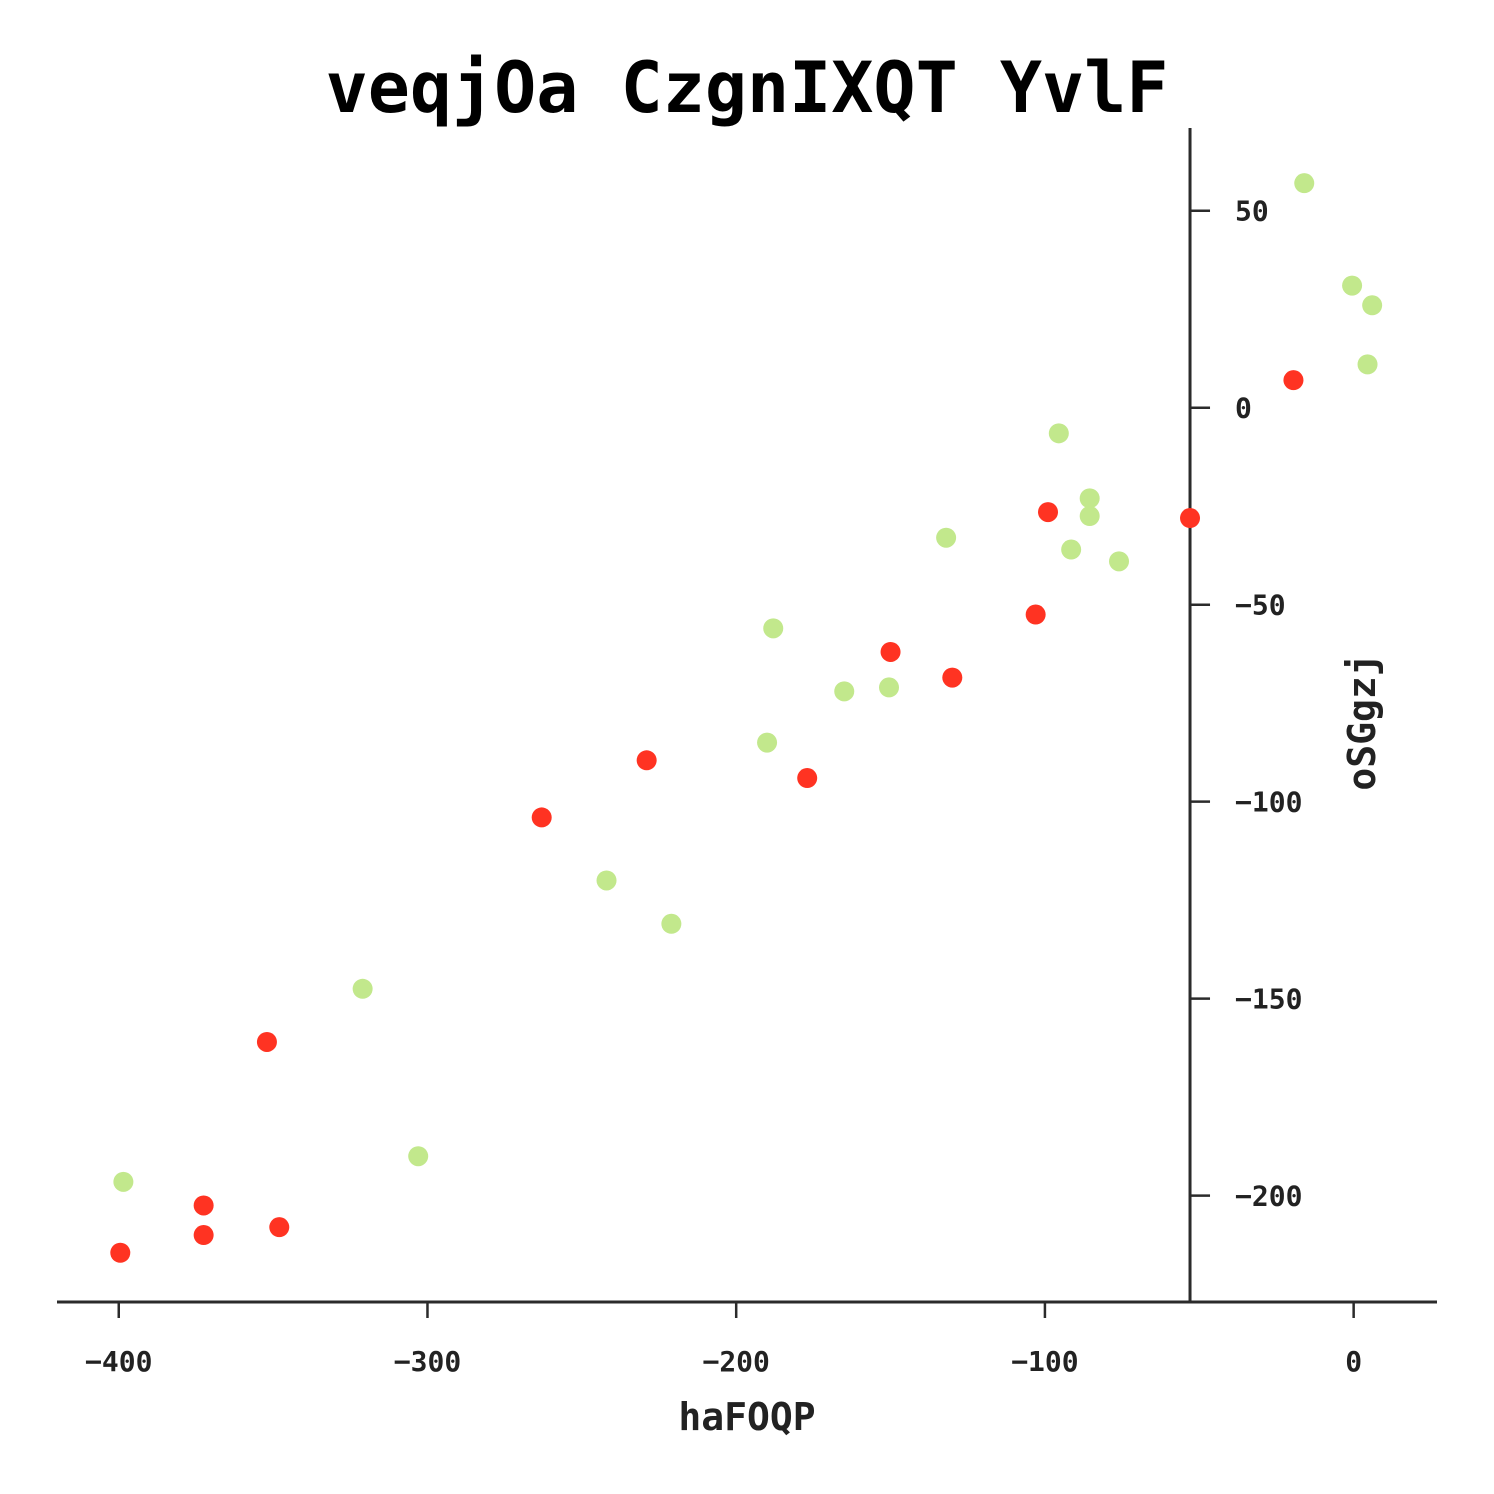 The image size is (1494, 1494). What do you see at coordinates (1362, 721) in the screenshot?
I see `y-axis-label: oSGgzj` at bounding box center [1362, 721].